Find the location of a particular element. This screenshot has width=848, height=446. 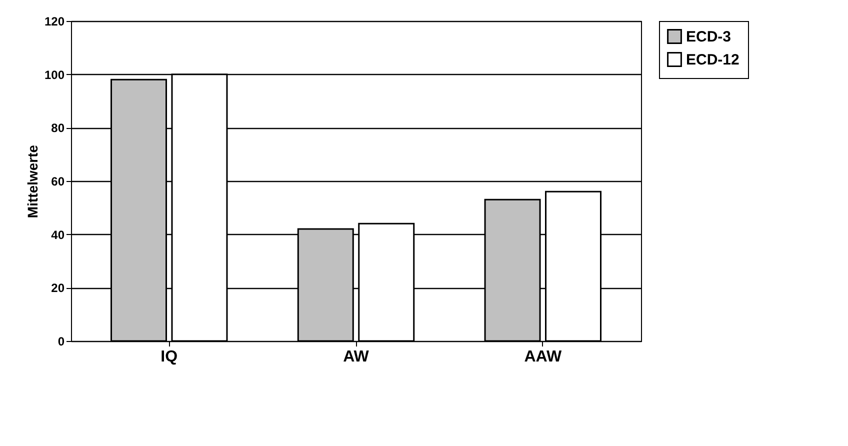

x-tick-label: AAW is located at coordinates (543, 357).